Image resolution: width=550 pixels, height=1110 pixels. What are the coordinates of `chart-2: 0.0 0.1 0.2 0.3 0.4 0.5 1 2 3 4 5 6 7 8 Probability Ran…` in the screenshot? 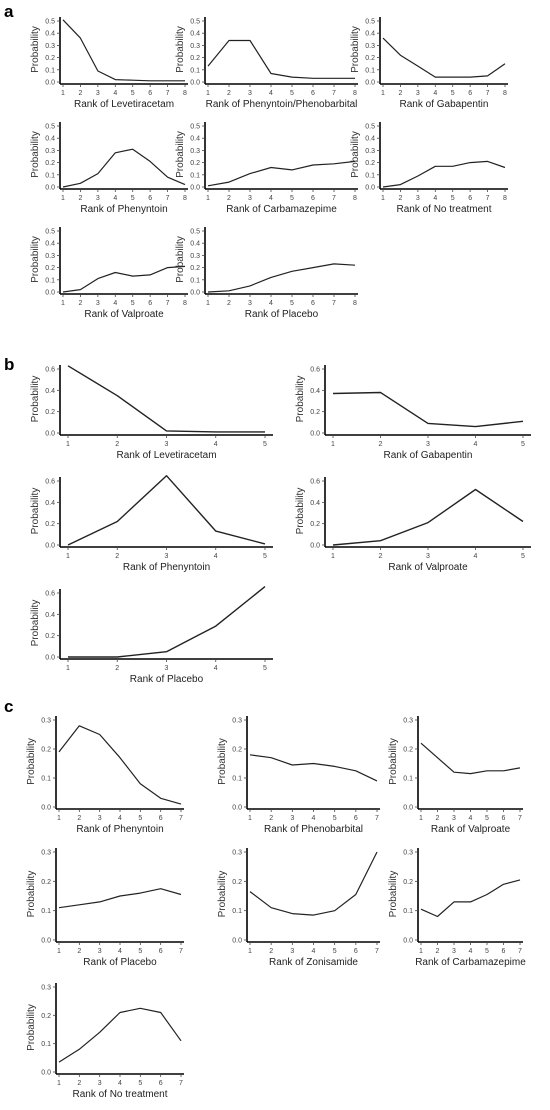 It's located at (429, 63).